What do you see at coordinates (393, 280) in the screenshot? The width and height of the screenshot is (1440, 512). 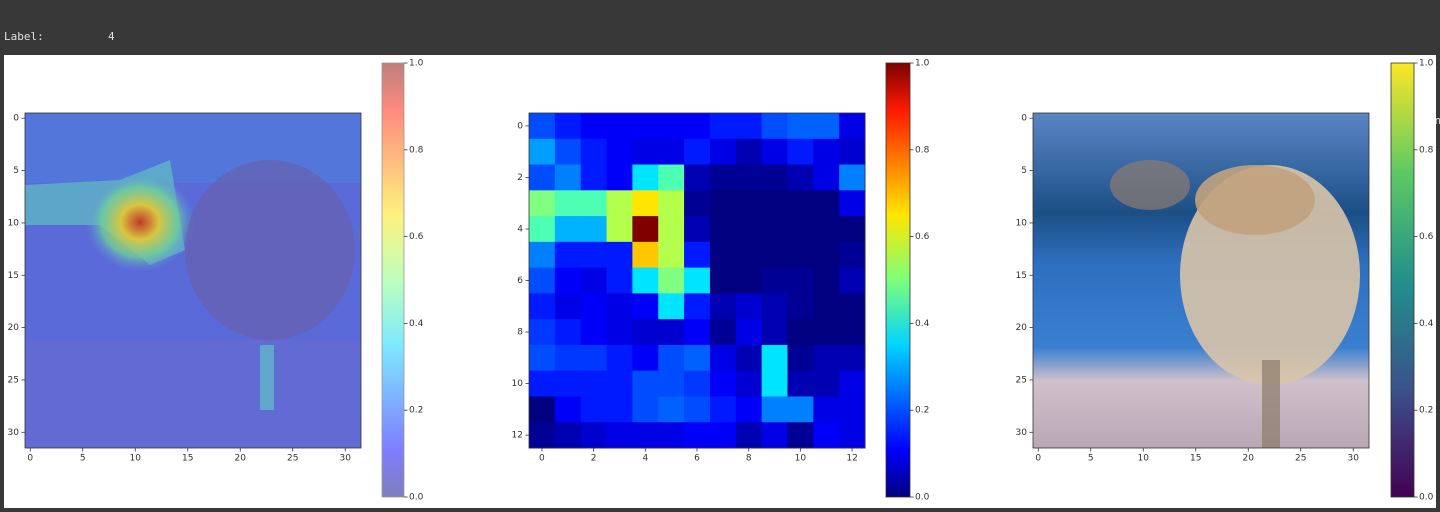 I see `colorbar` at bounding box center [393, 280].